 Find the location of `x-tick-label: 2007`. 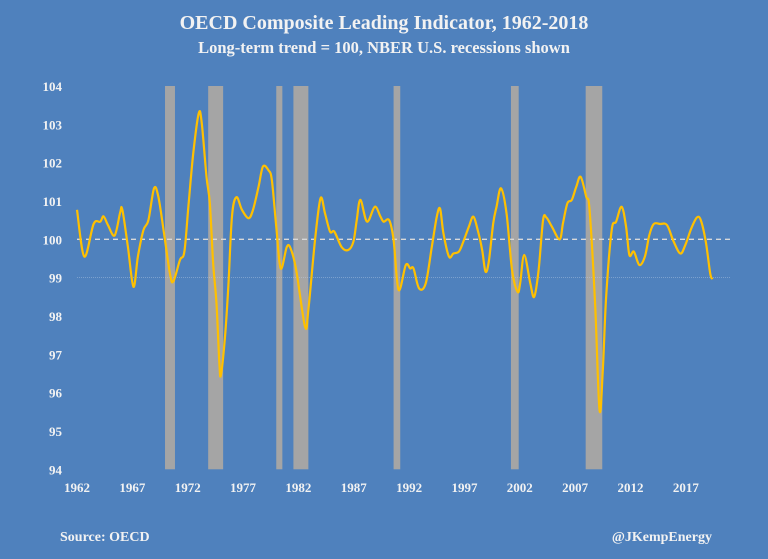

x-tick-label: 2007 is located at coordinates (575, 487).